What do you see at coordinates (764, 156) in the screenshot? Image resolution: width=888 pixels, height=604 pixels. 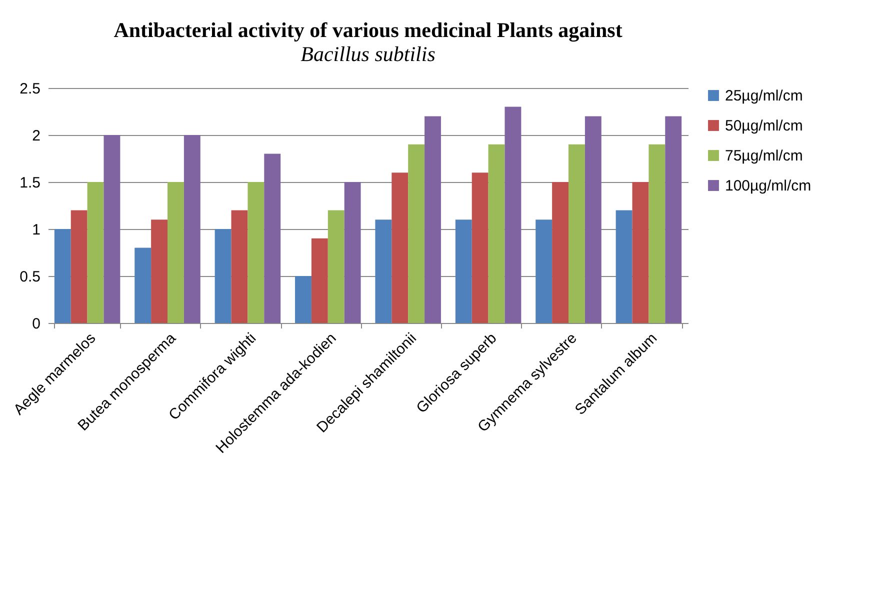 I see `legend-label: 75µg/ml/cm` at bounding box center [764, 156].